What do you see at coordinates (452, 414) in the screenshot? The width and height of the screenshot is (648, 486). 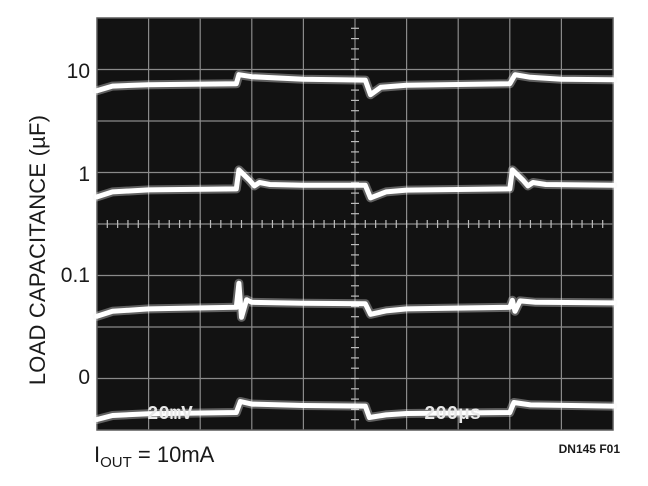 I see `time-scale-label: 200µs` at bounding box center [452, 414].